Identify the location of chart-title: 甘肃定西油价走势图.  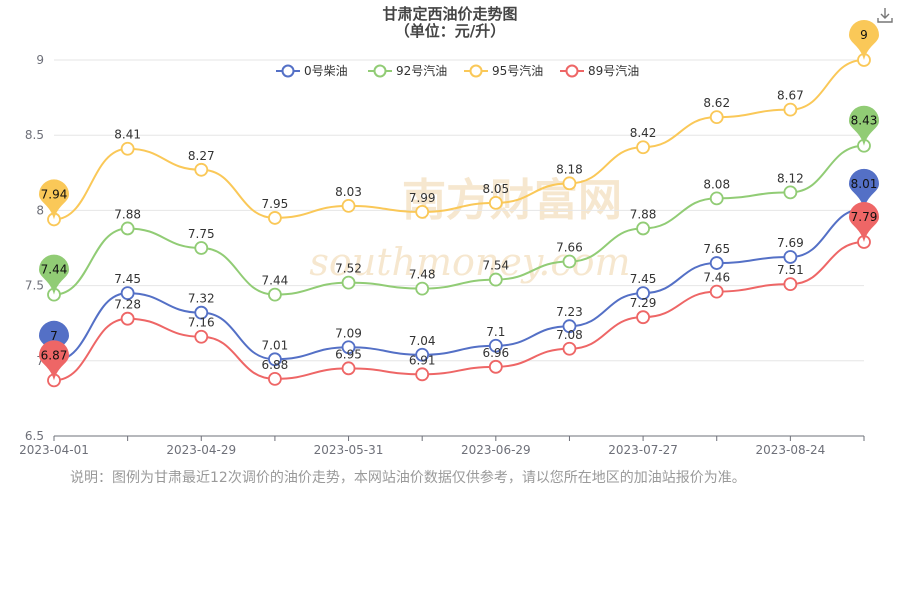
(450, 14).